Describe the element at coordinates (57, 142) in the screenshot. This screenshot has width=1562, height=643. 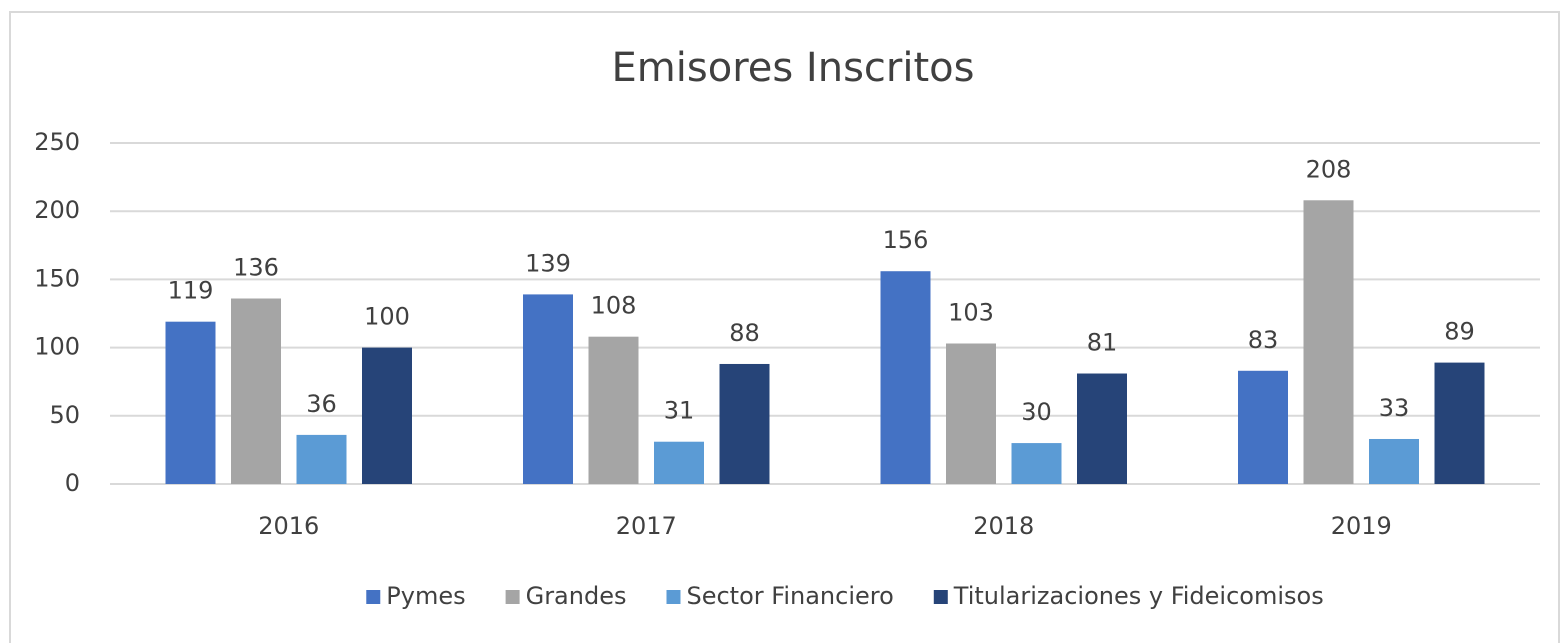
I see `y-tick-label: 250` at that location.